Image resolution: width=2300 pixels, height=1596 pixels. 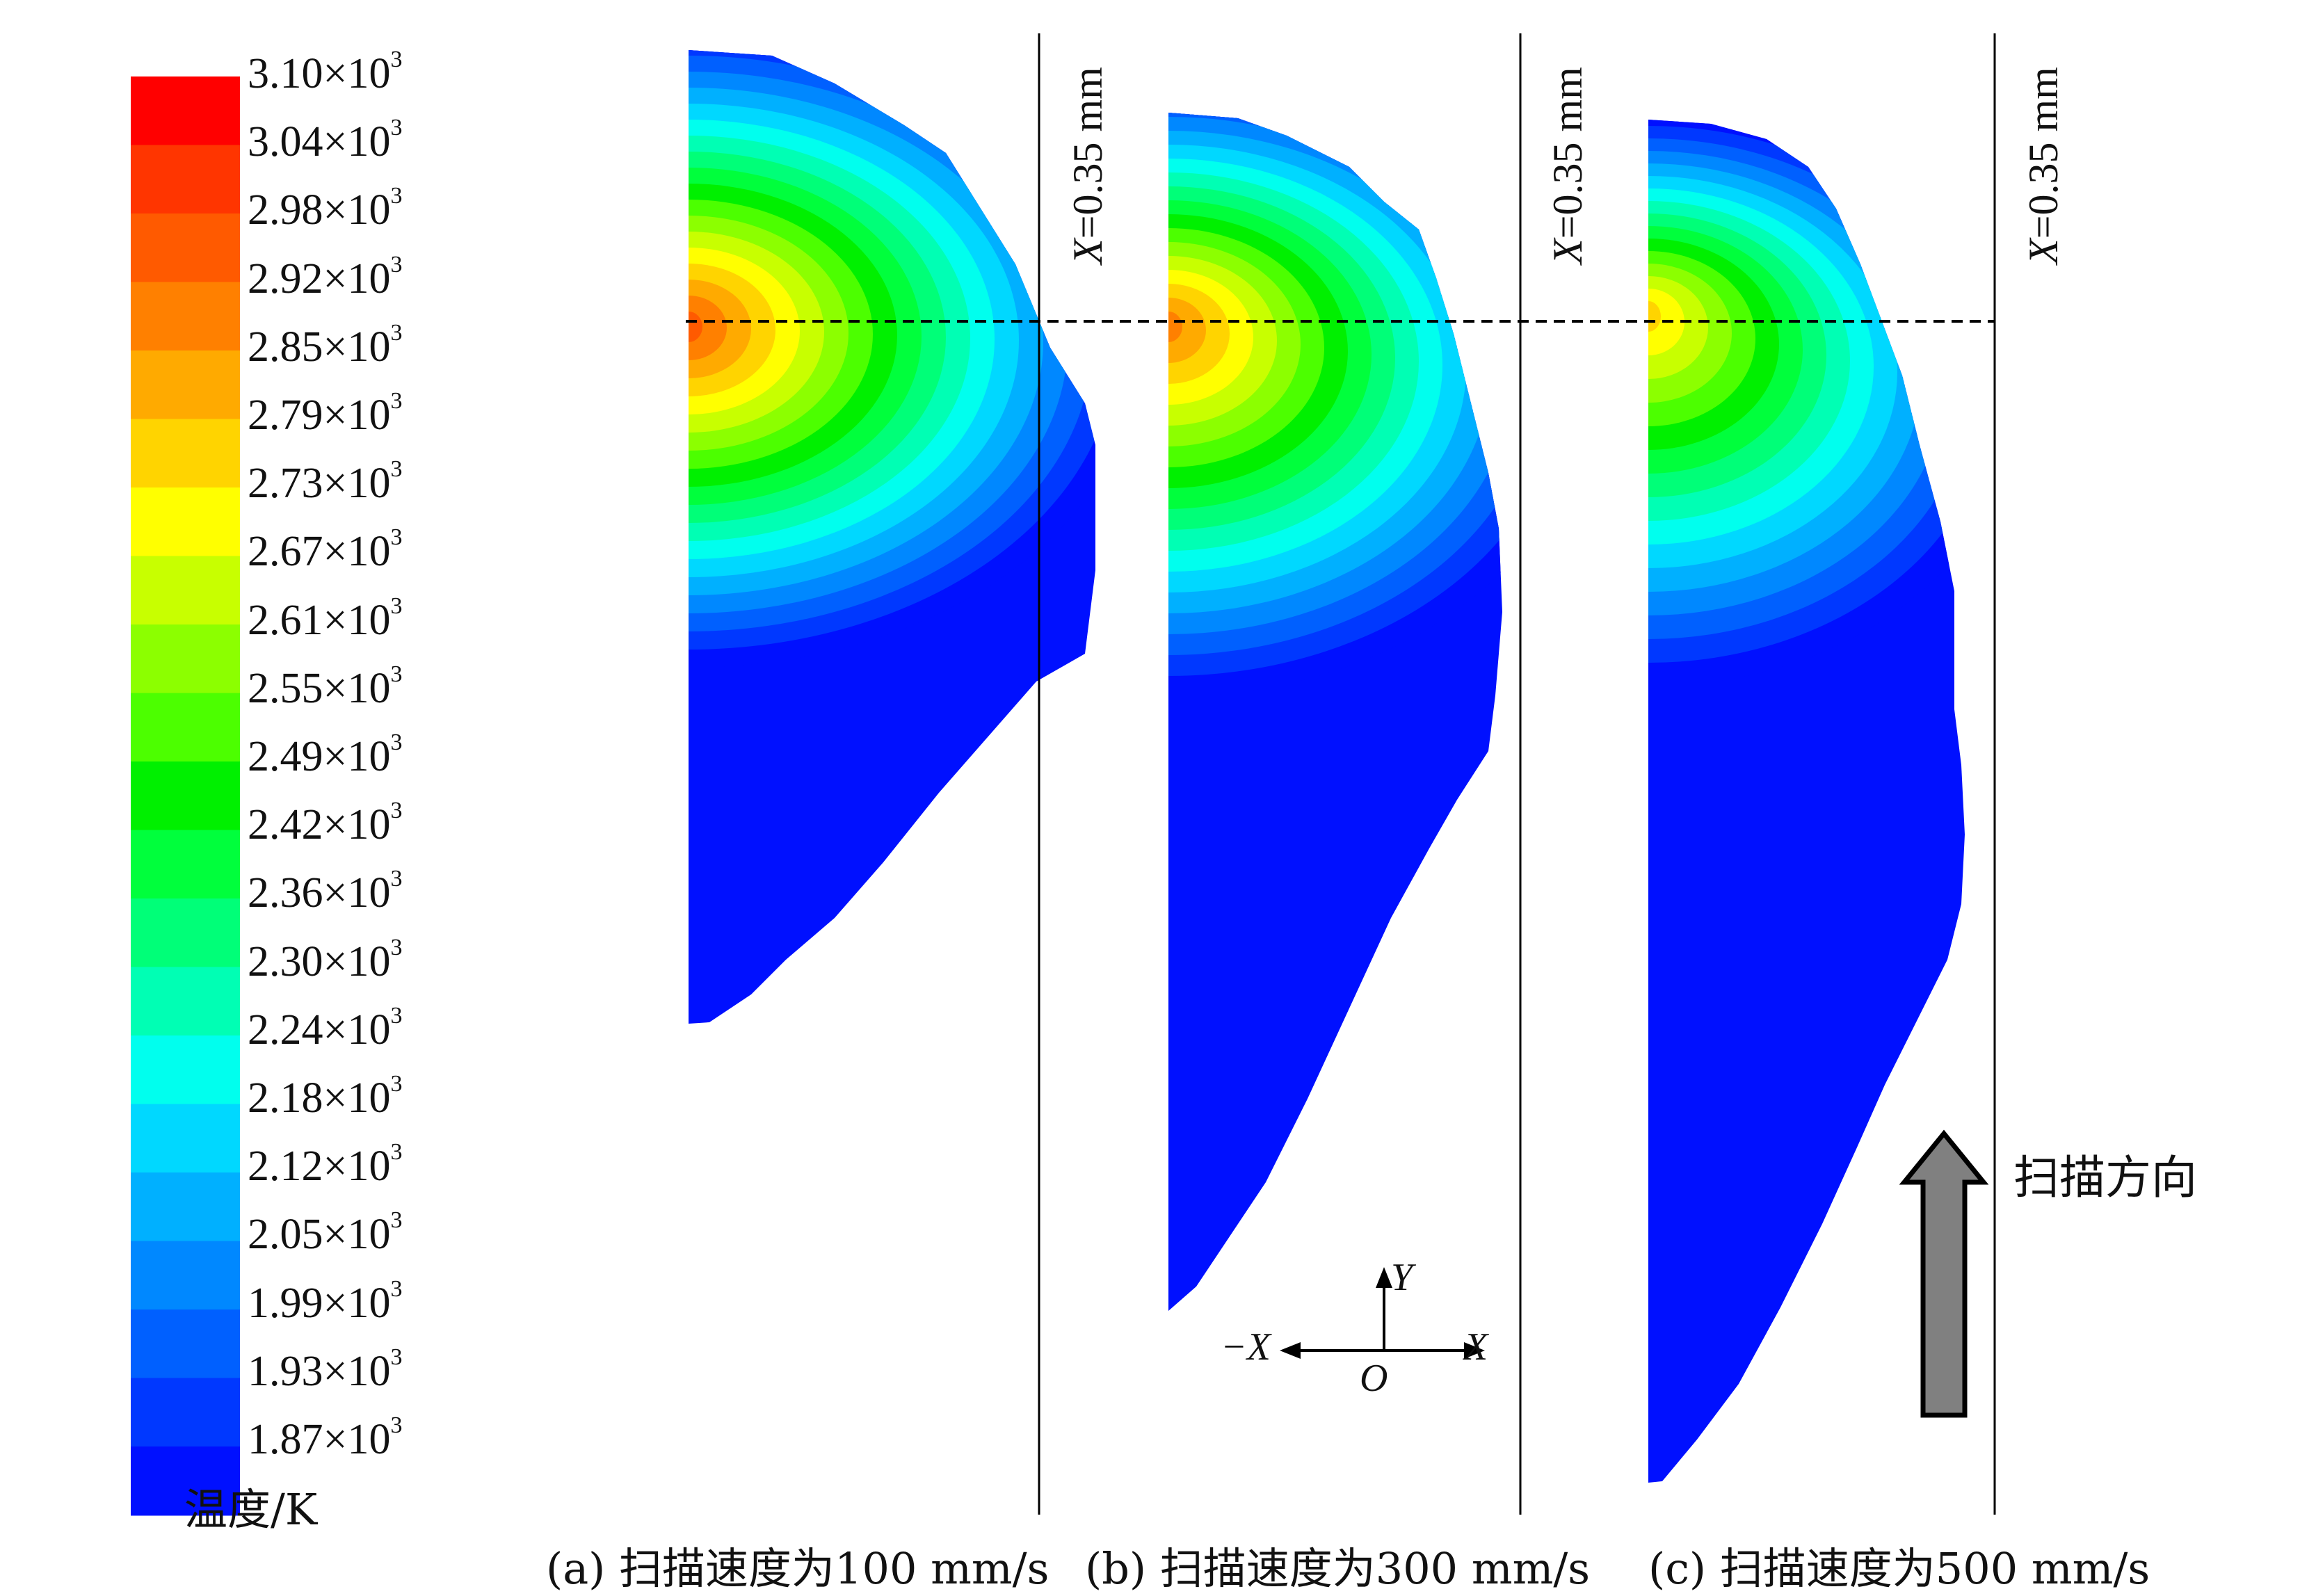 What do you see at coordinates (325, 208) in the screenshot?
I see `legend-value-label: 2.98×10³` at bounding box center [325, 208].